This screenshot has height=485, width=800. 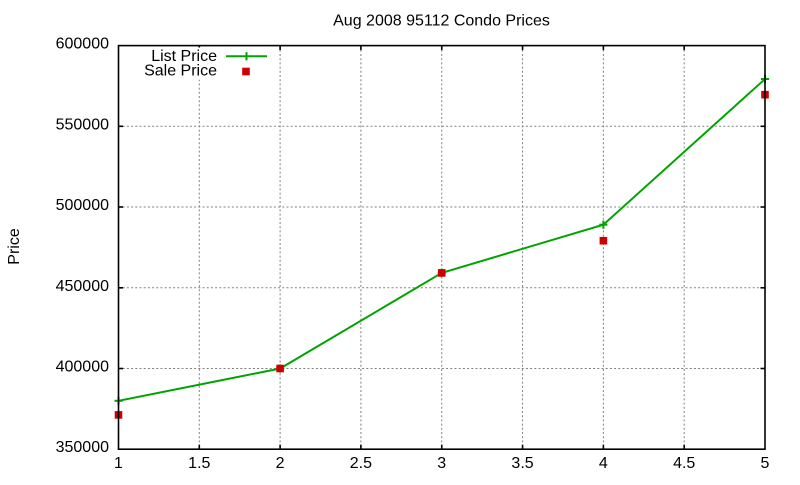 I want to click on svg-text: Price, so click(x=14, y=246).